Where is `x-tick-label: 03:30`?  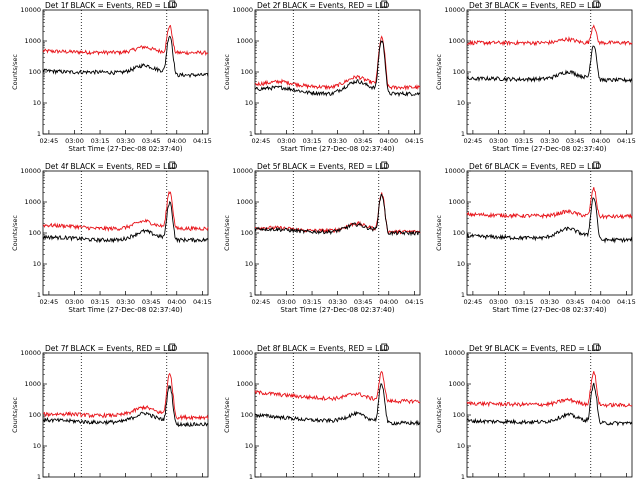
x-tick-label: 03:30 is located at coordinates (337, 302).